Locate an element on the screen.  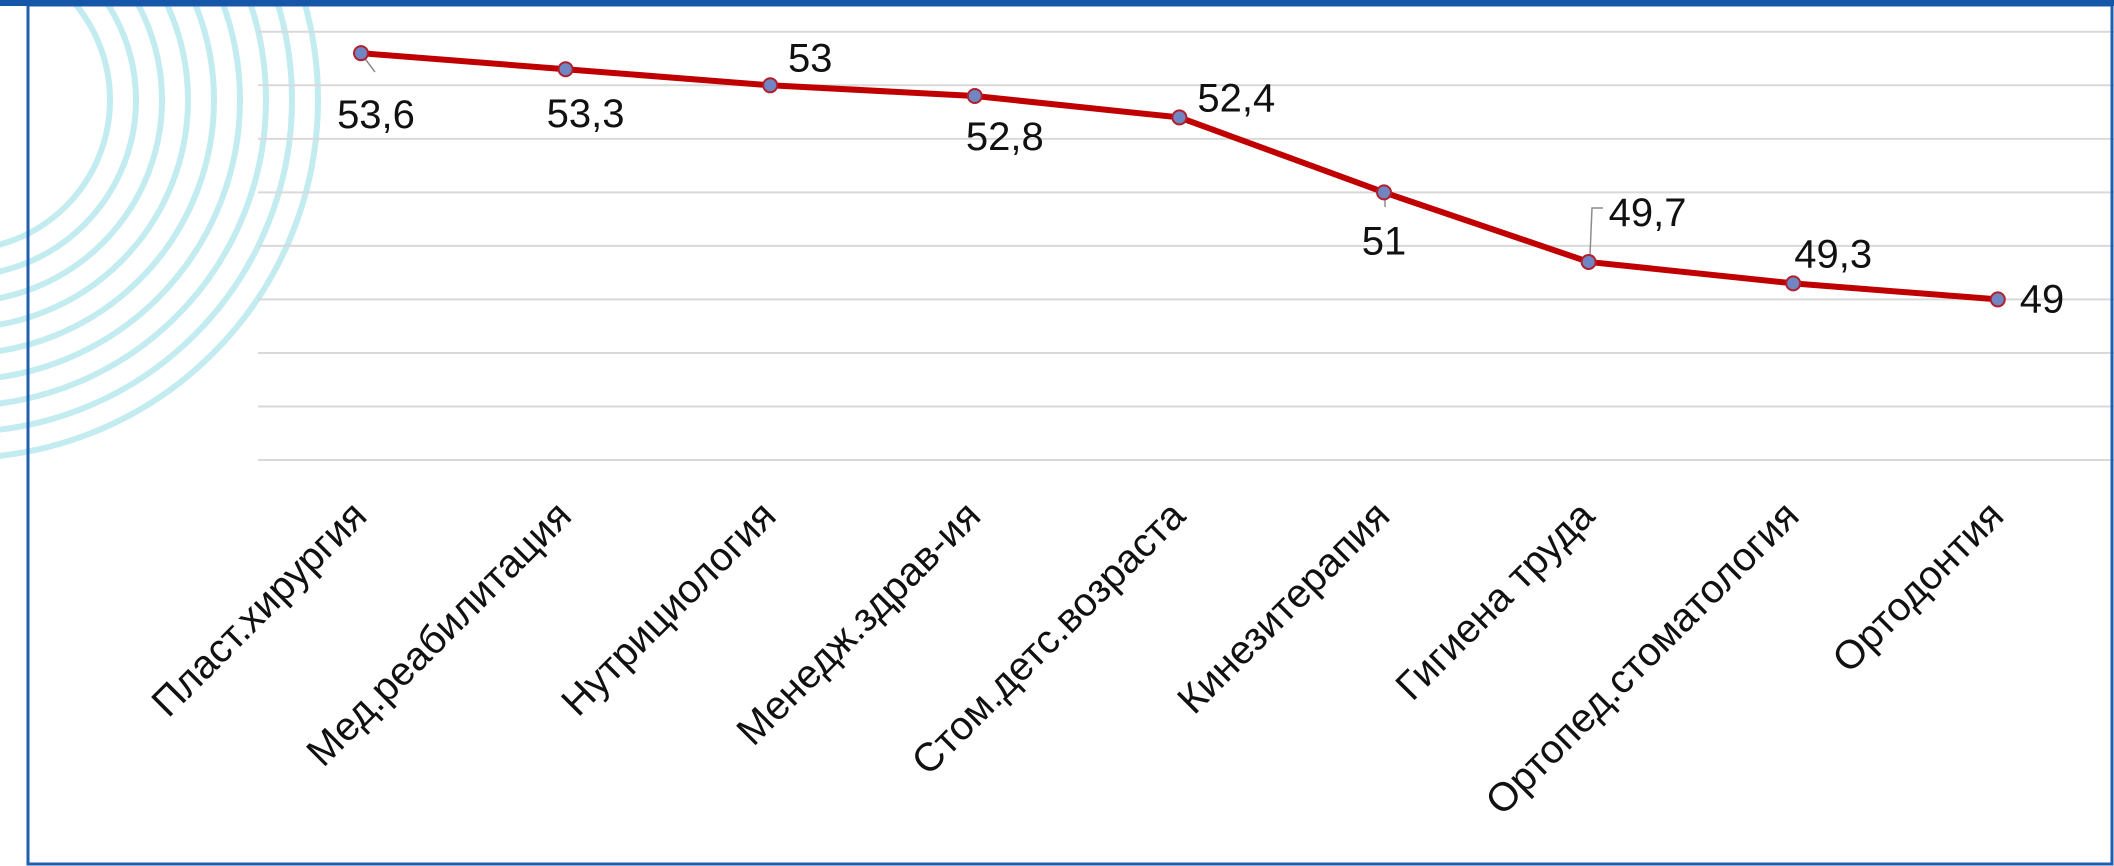
category-label: Нутрициология is located at coordinates (668, 608).